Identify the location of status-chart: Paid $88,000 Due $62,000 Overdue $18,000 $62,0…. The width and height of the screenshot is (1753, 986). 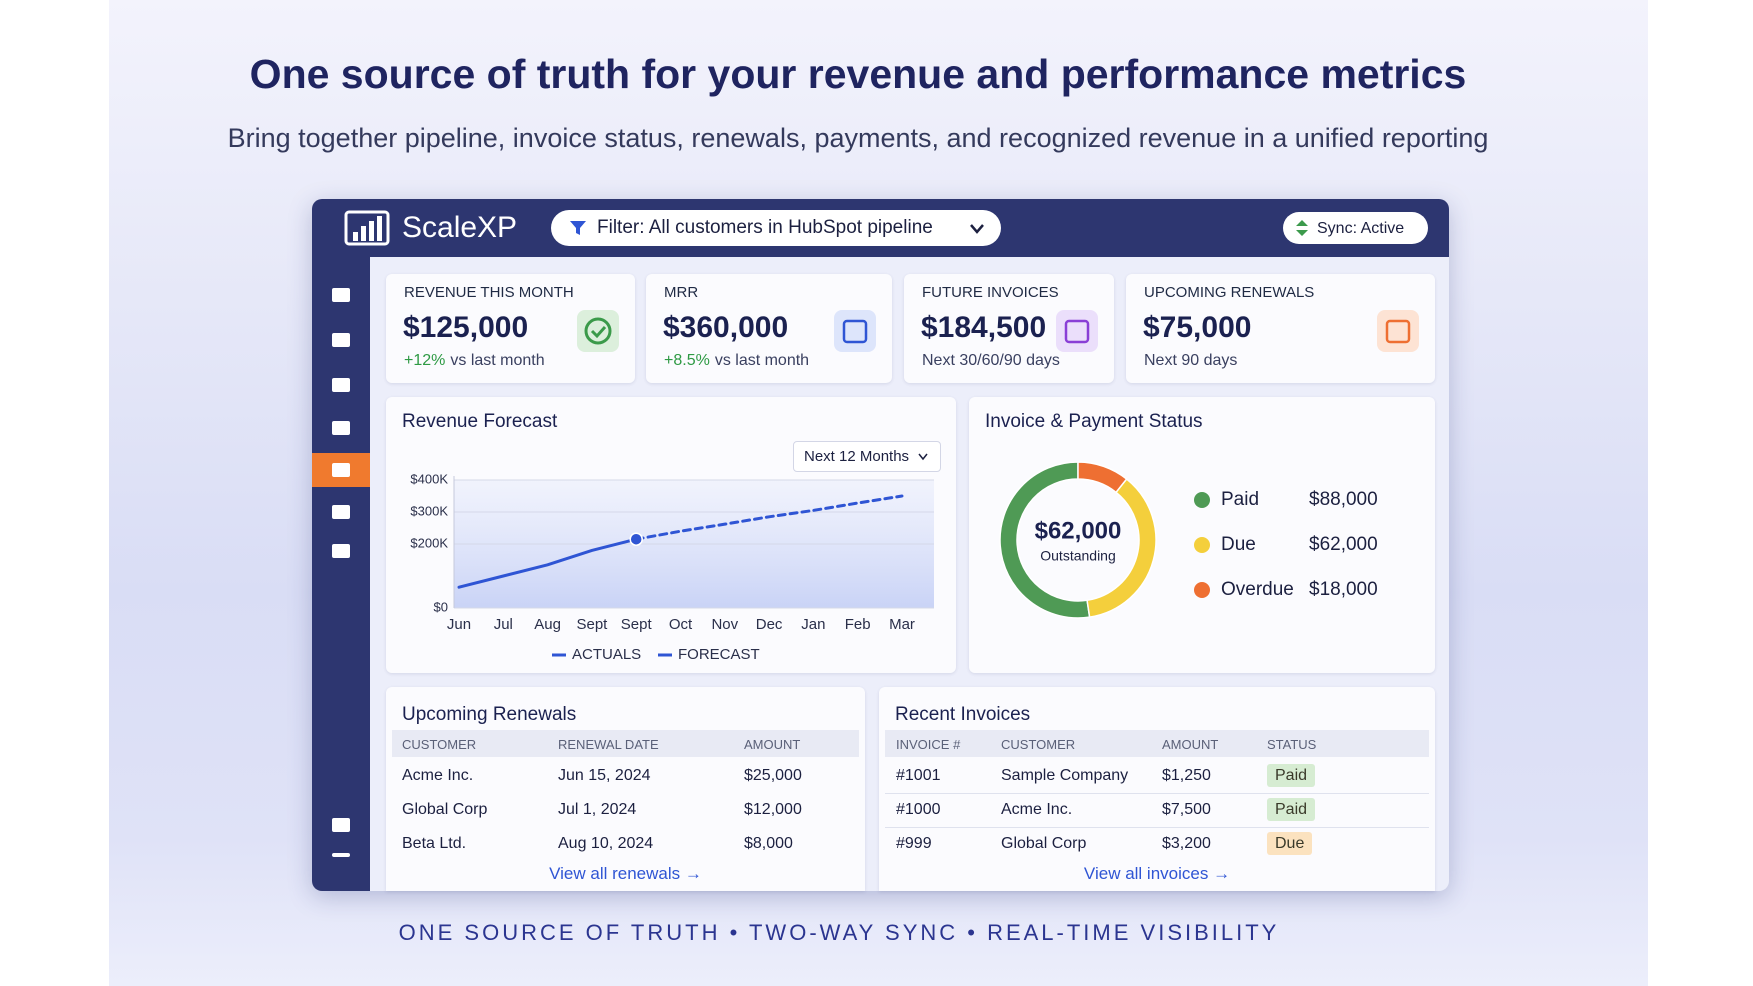
(1188, 540).